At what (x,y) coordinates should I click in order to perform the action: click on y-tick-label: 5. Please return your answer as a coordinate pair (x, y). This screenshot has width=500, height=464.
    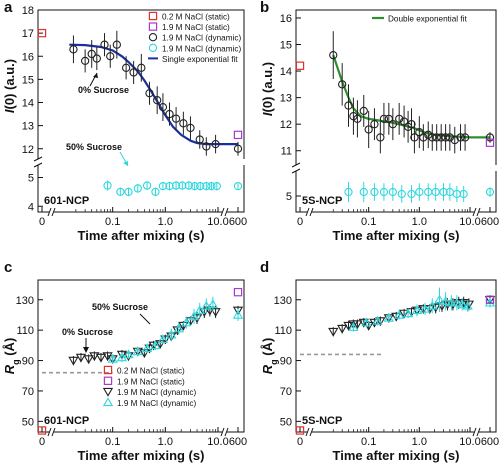
    Looking at the image, I should click on (31, 179).